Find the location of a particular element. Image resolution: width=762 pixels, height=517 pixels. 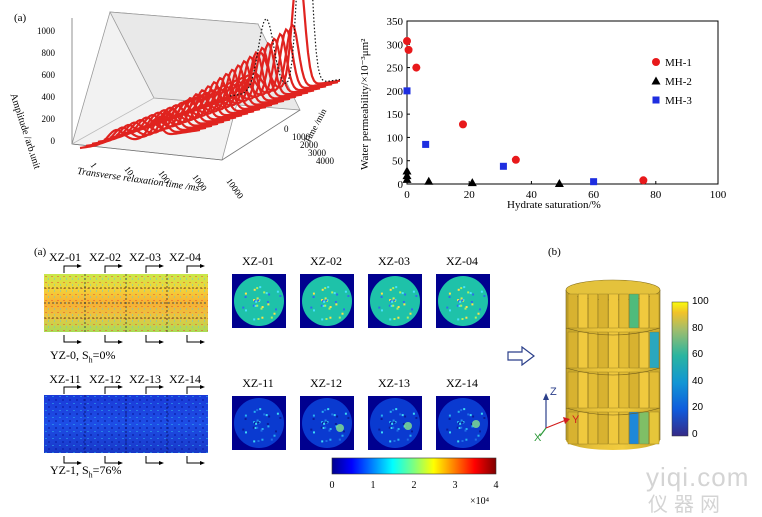

row2-caption: YZ-1, Sh=76% is located at coordinates (85, 471).